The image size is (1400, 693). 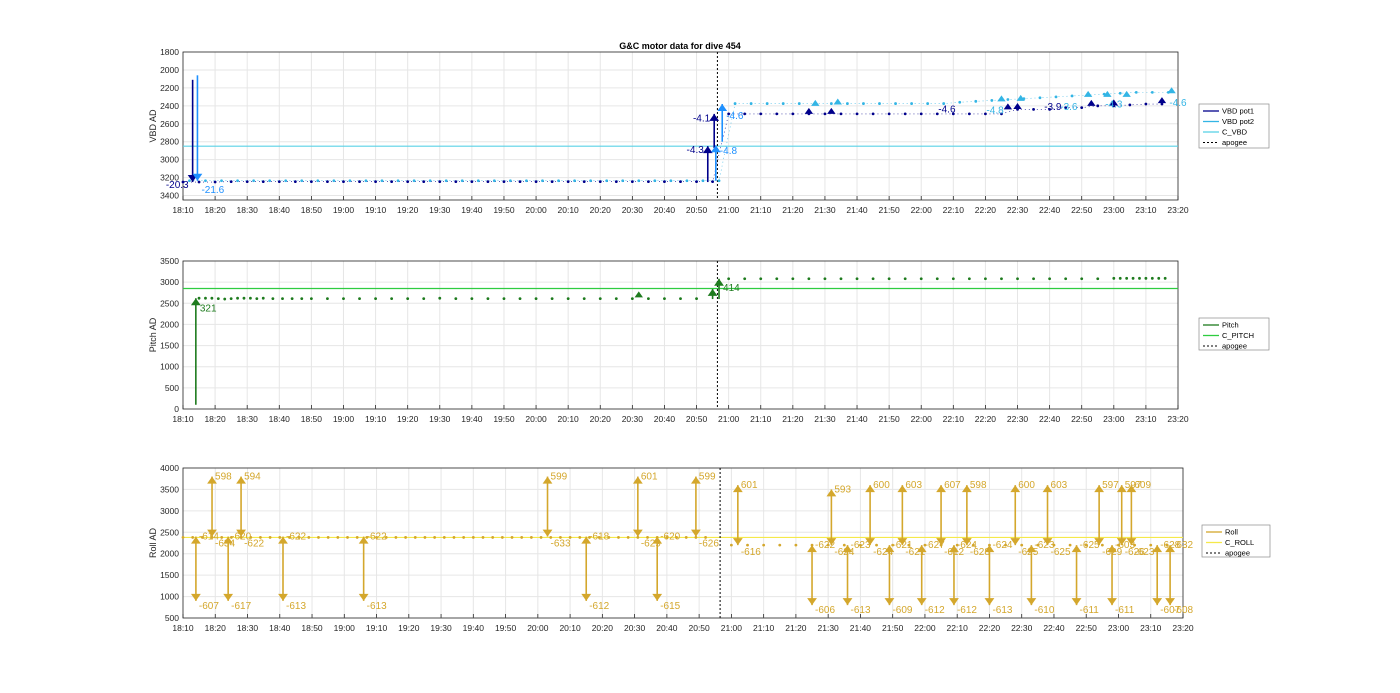 I want to click on y-tick-label: 3000, so click(x=169, y=511).